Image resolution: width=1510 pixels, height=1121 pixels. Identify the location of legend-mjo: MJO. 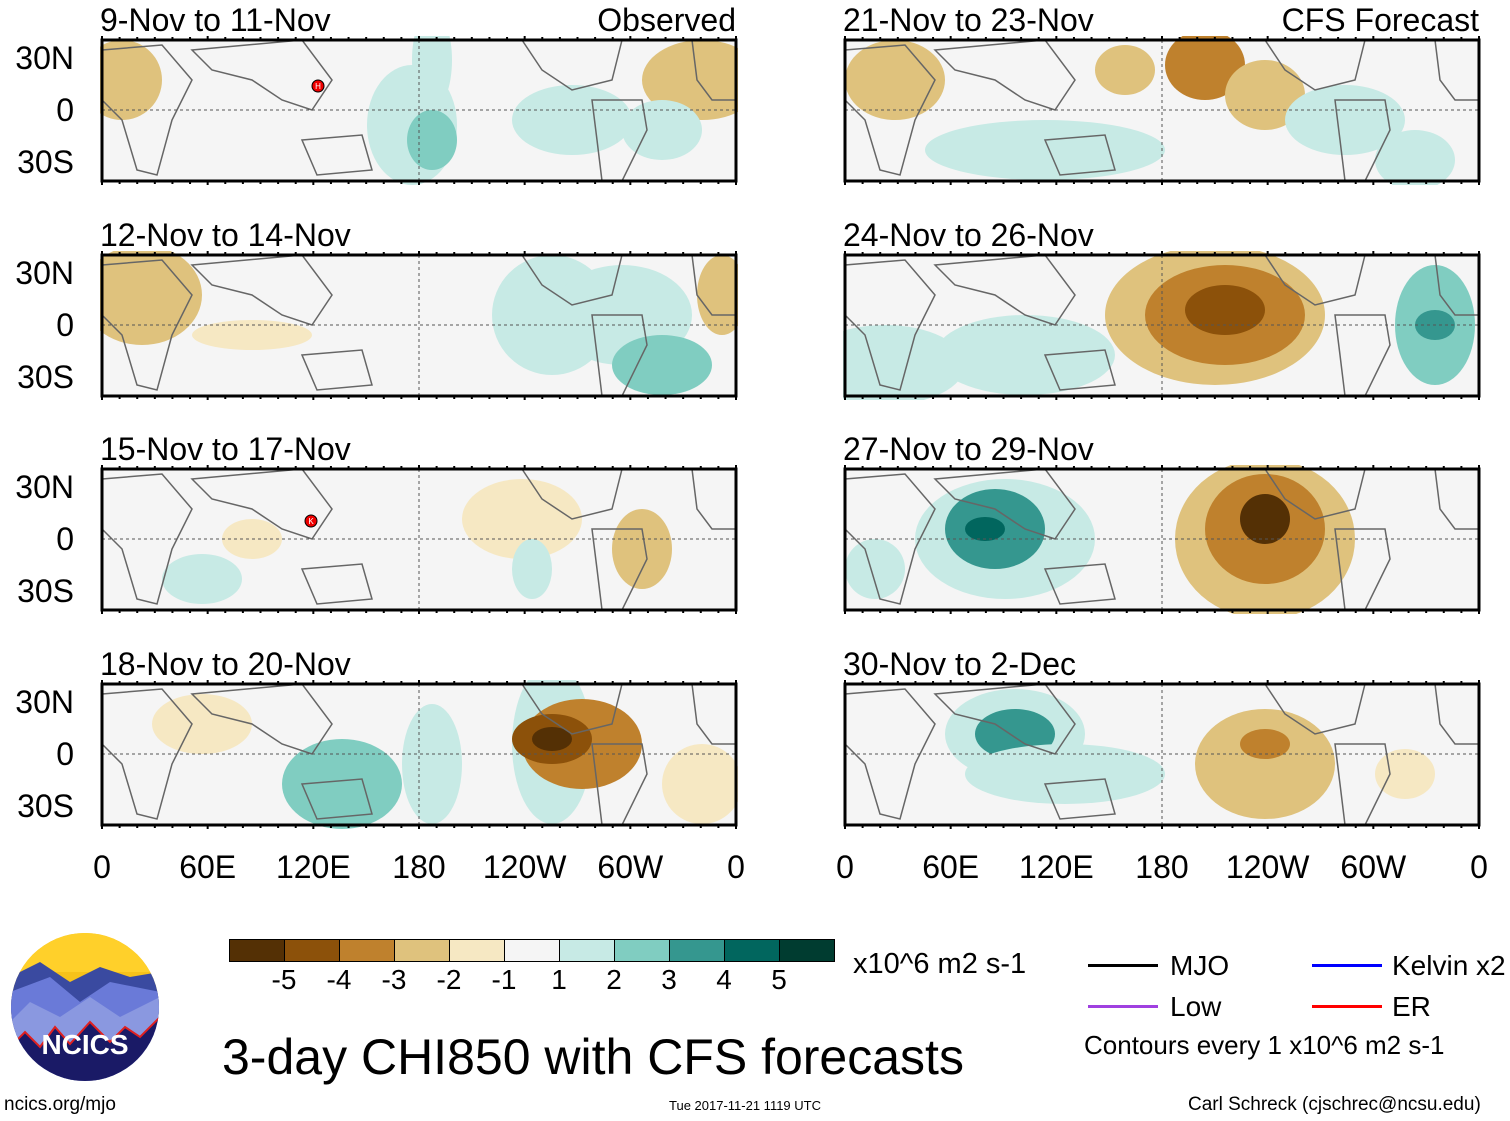
(1200, 965).